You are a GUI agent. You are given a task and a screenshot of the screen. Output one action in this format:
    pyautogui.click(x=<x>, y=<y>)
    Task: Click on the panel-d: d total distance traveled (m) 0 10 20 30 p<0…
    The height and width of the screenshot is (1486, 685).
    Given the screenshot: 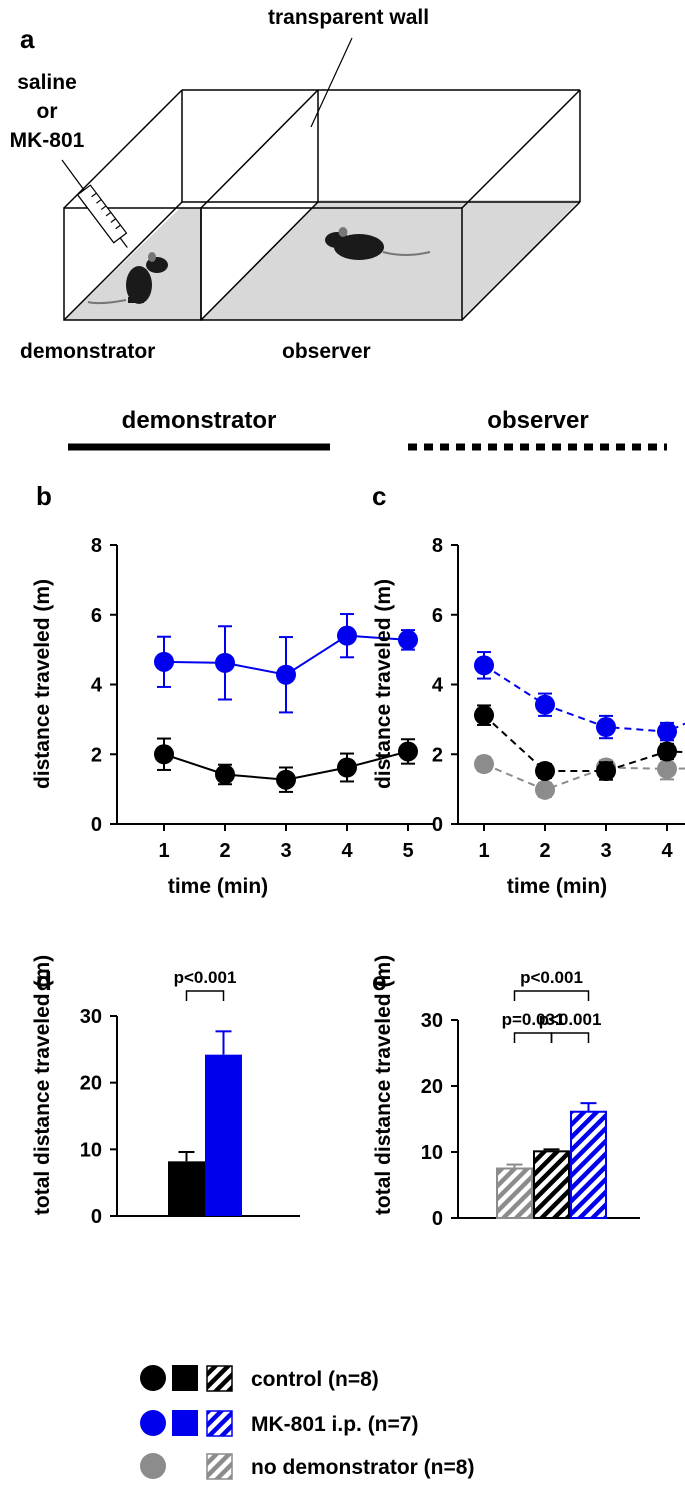 What is the action you would take?
    pyautogui.click(x=165, y=1091)
    